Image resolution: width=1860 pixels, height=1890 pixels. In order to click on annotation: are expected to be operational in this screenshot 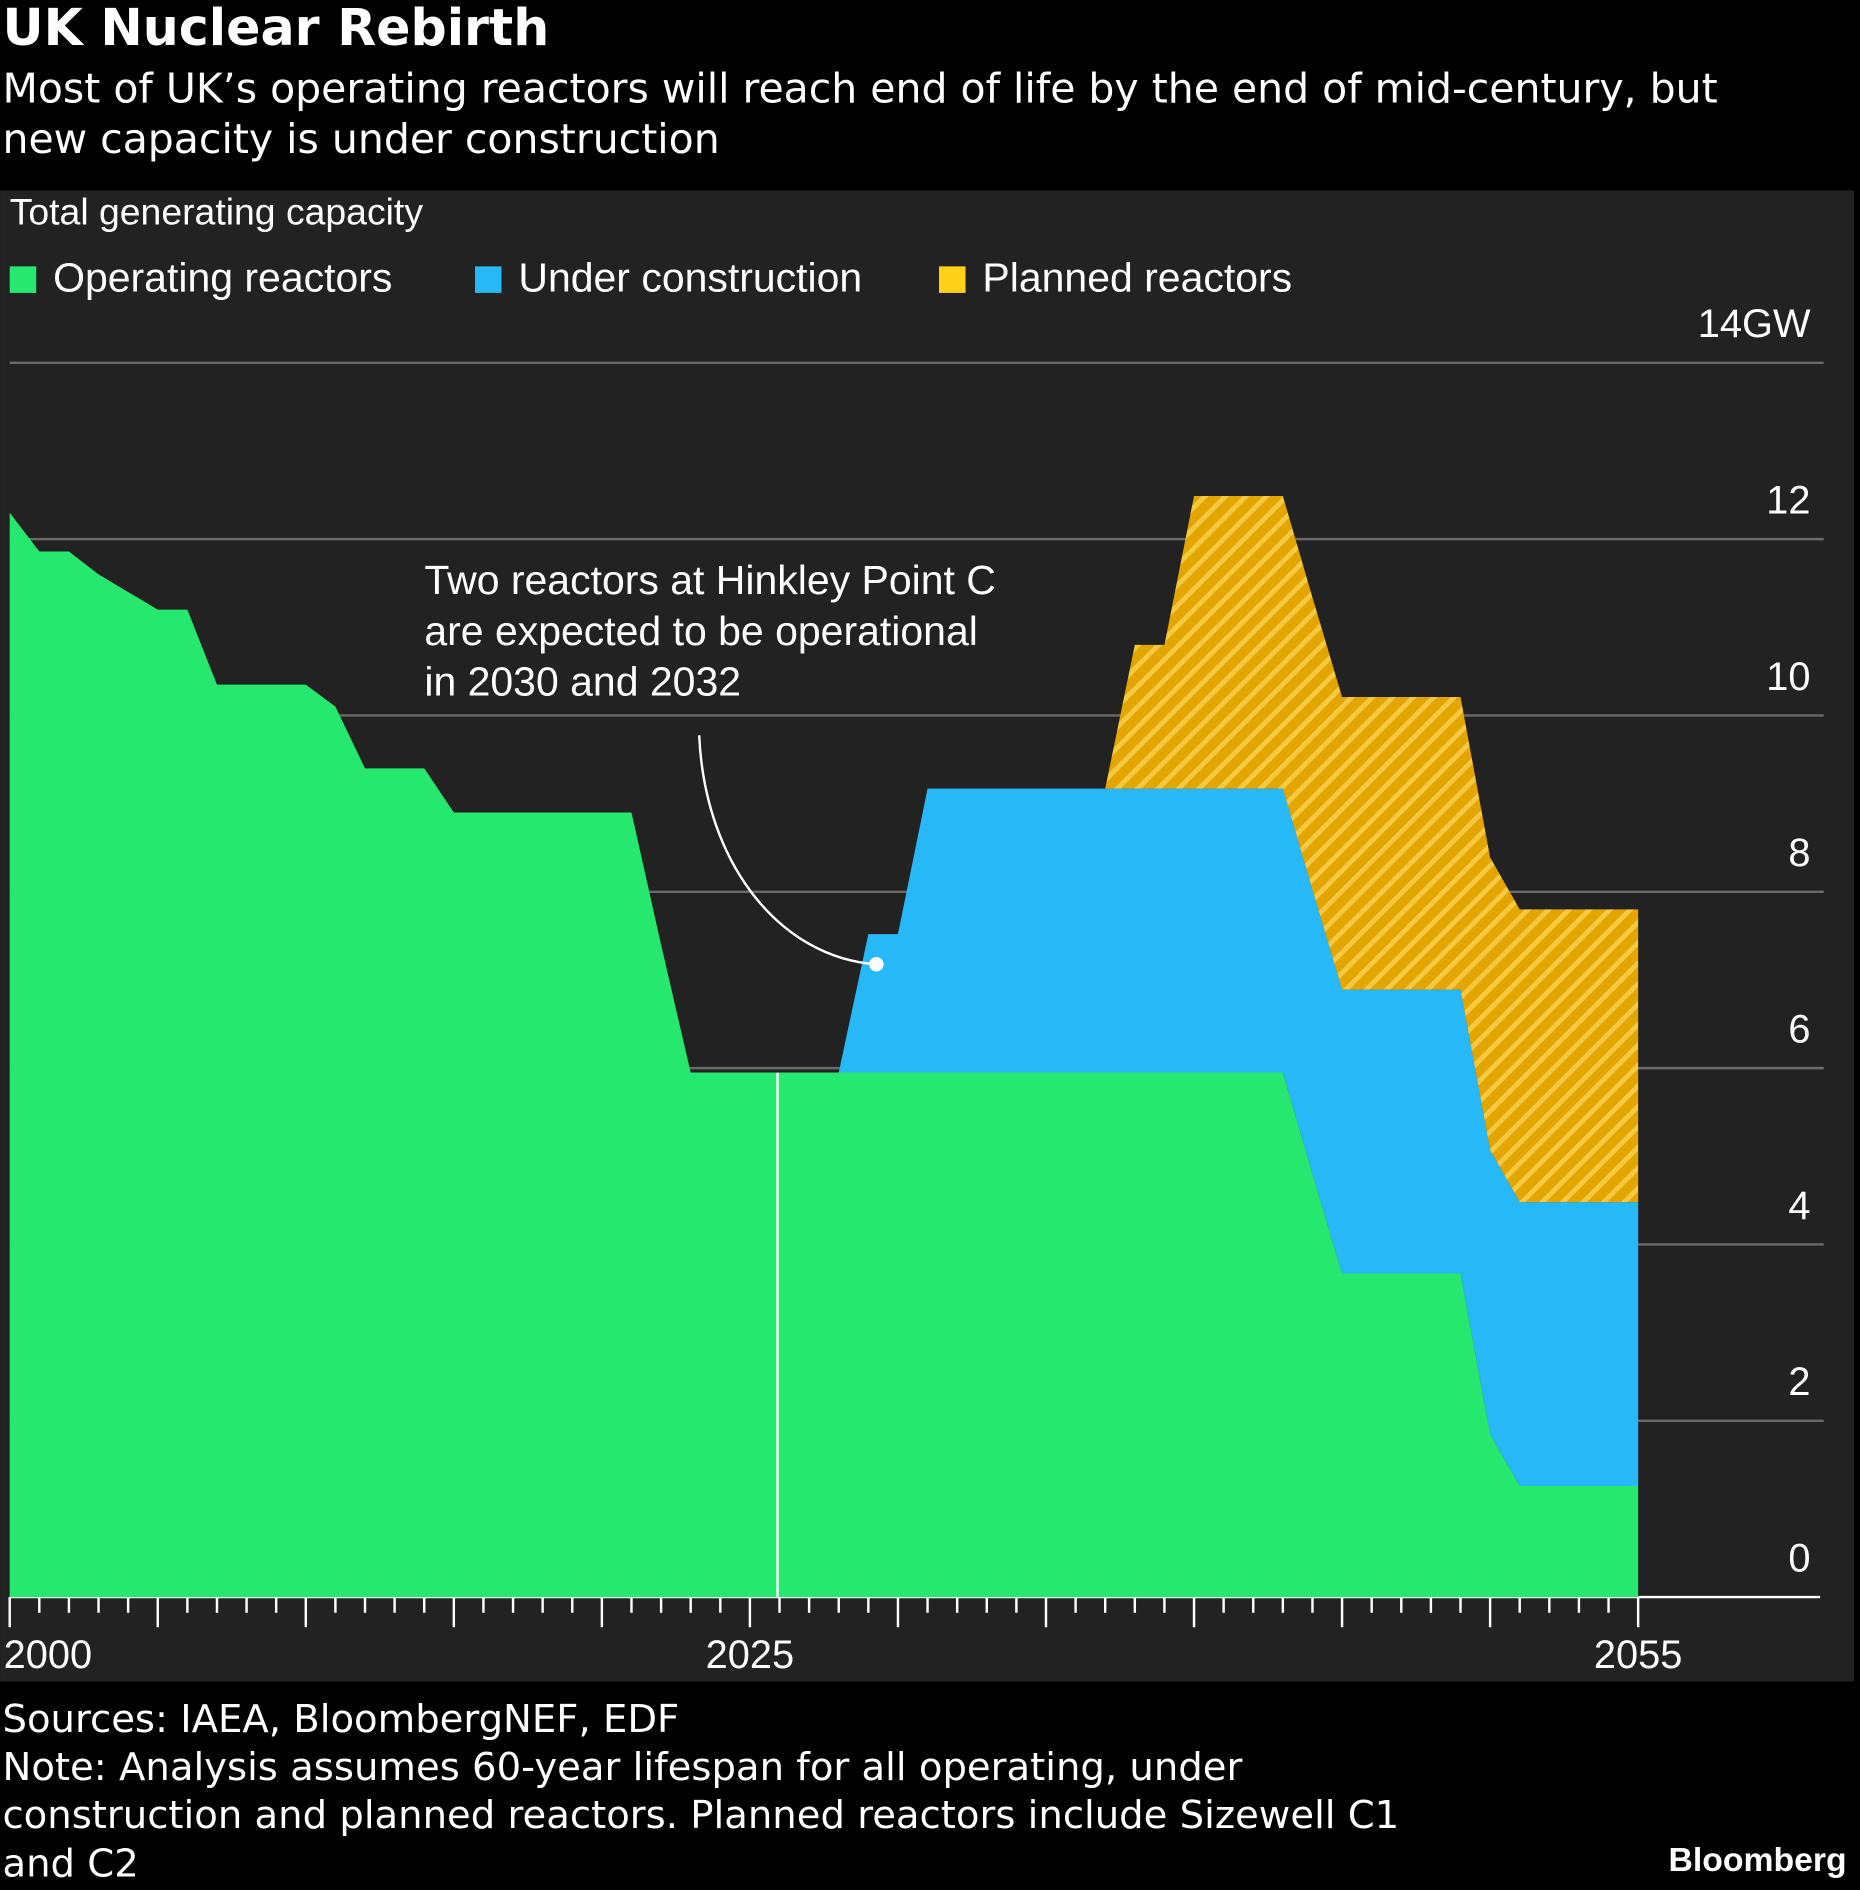, I will do `click(700, 631)`.